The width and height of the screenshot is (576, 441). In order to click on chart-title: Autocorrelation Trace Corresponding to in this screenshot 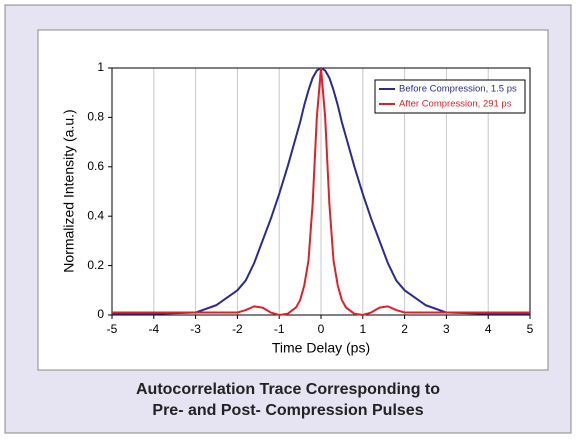, I will do `click(288, 389)`.